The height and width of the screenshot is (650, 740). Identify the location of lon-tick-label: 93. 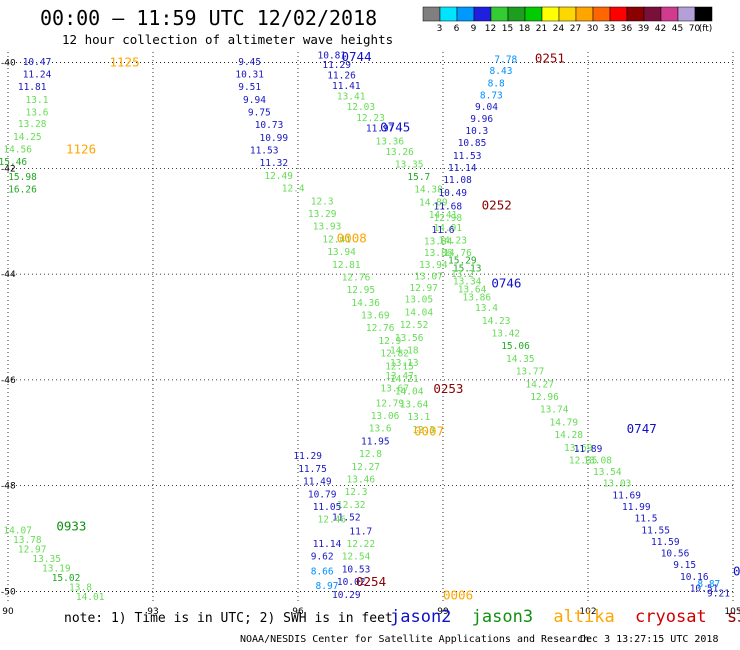
(152, 612).